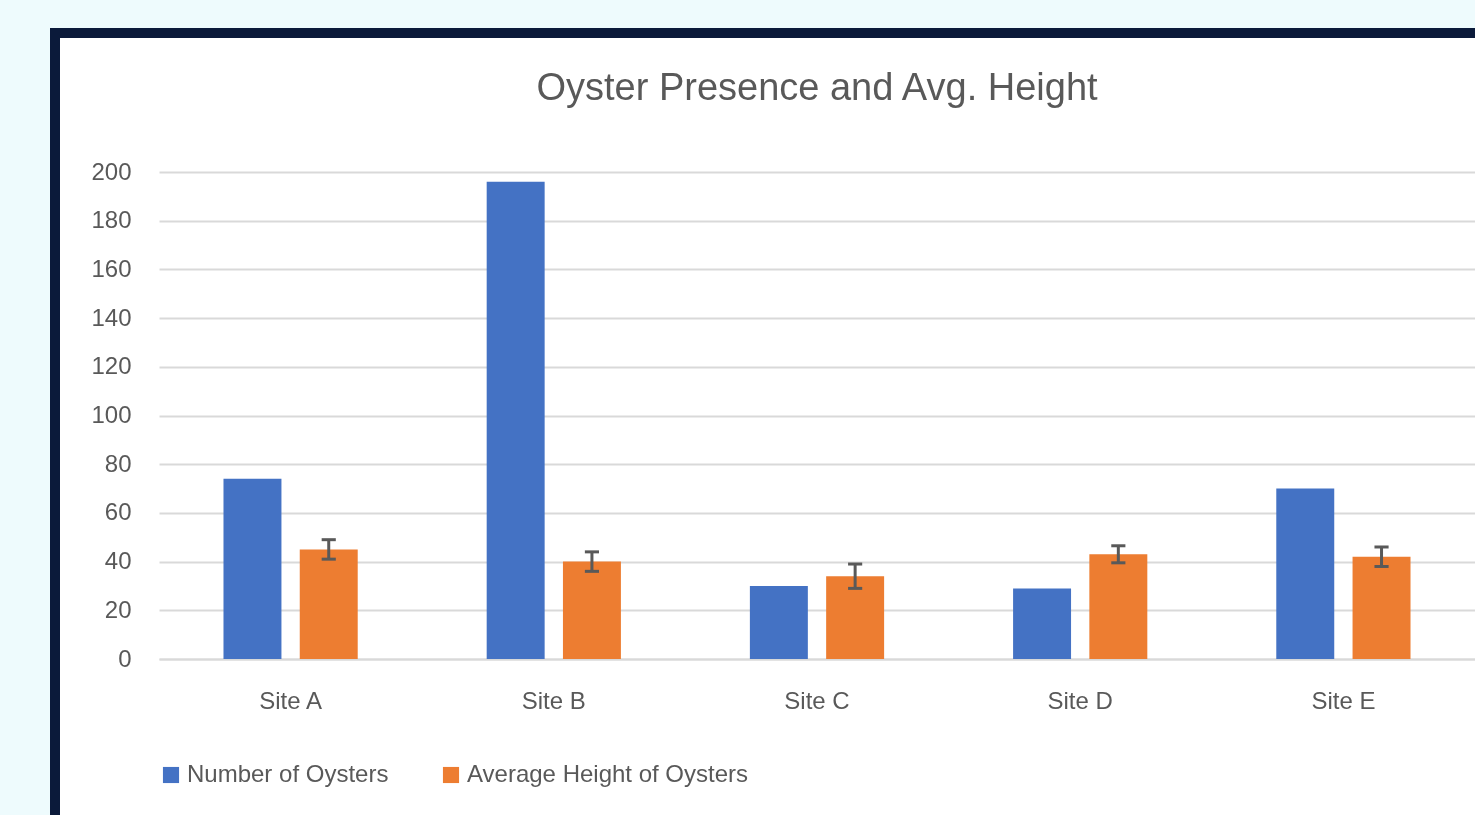  What do you see at coordinates (118, 463) in the screenshot?
I see `y-tick-label: 80` at bounding box center [118, 463].